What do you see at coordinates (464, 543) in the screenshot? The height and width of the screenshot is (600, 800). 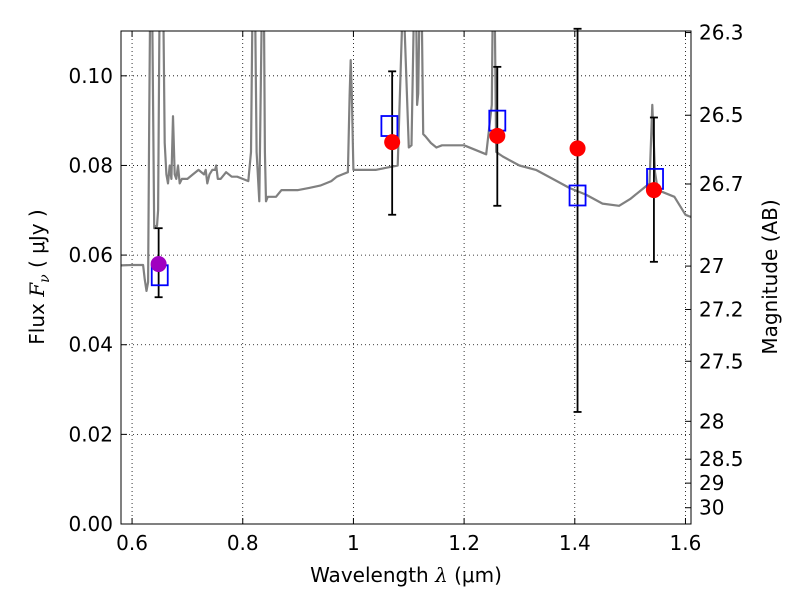 I see `x-tick-label: 1.2` at bounding box center [464, 543].